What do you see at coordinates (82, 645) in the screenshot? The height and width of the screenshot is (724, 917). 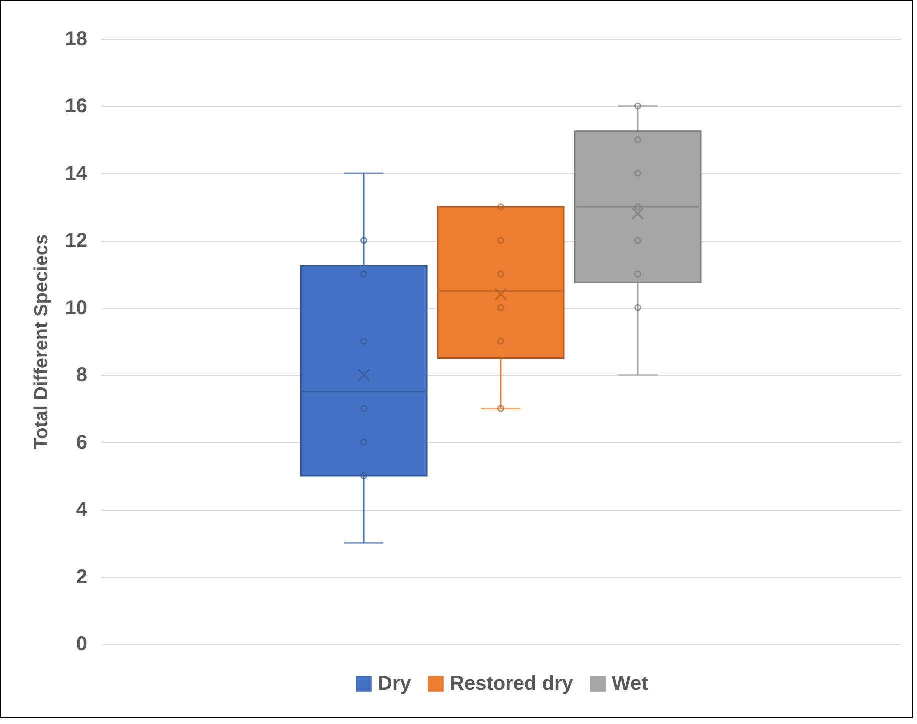 I see `y-tick-label: 0` at bounding box center [82, 645].